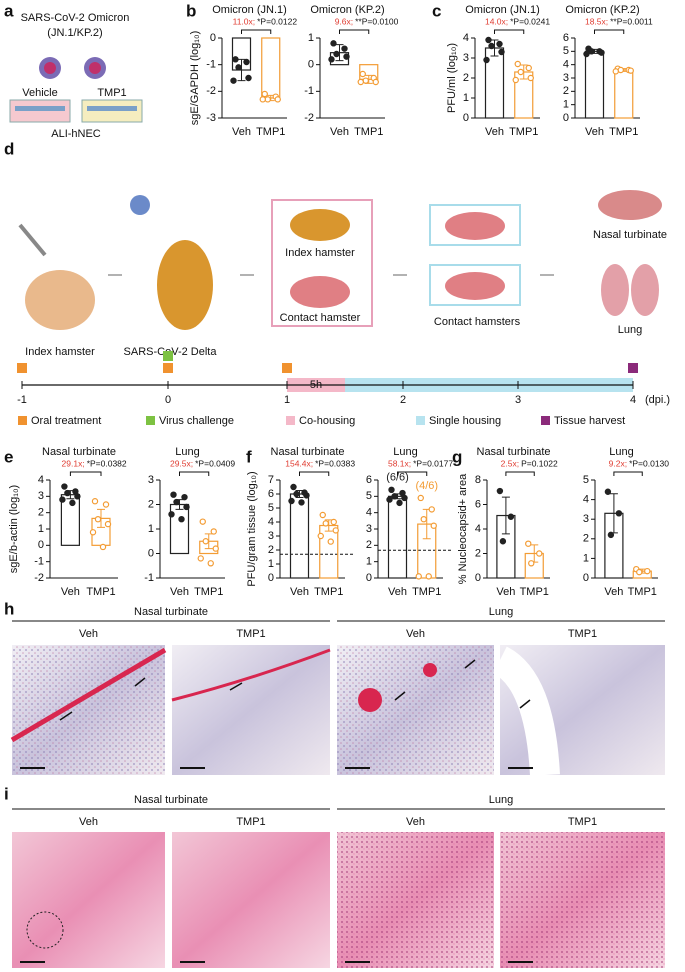  I want to click on lung-icon, so click(615, 290).